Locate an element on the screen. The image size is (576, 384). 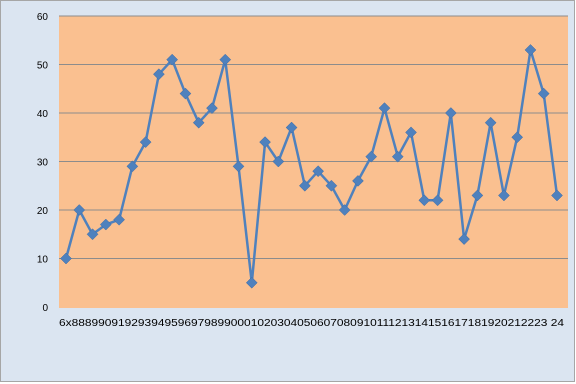
y-tick-label: 0 is located at coordinates (45, 308).